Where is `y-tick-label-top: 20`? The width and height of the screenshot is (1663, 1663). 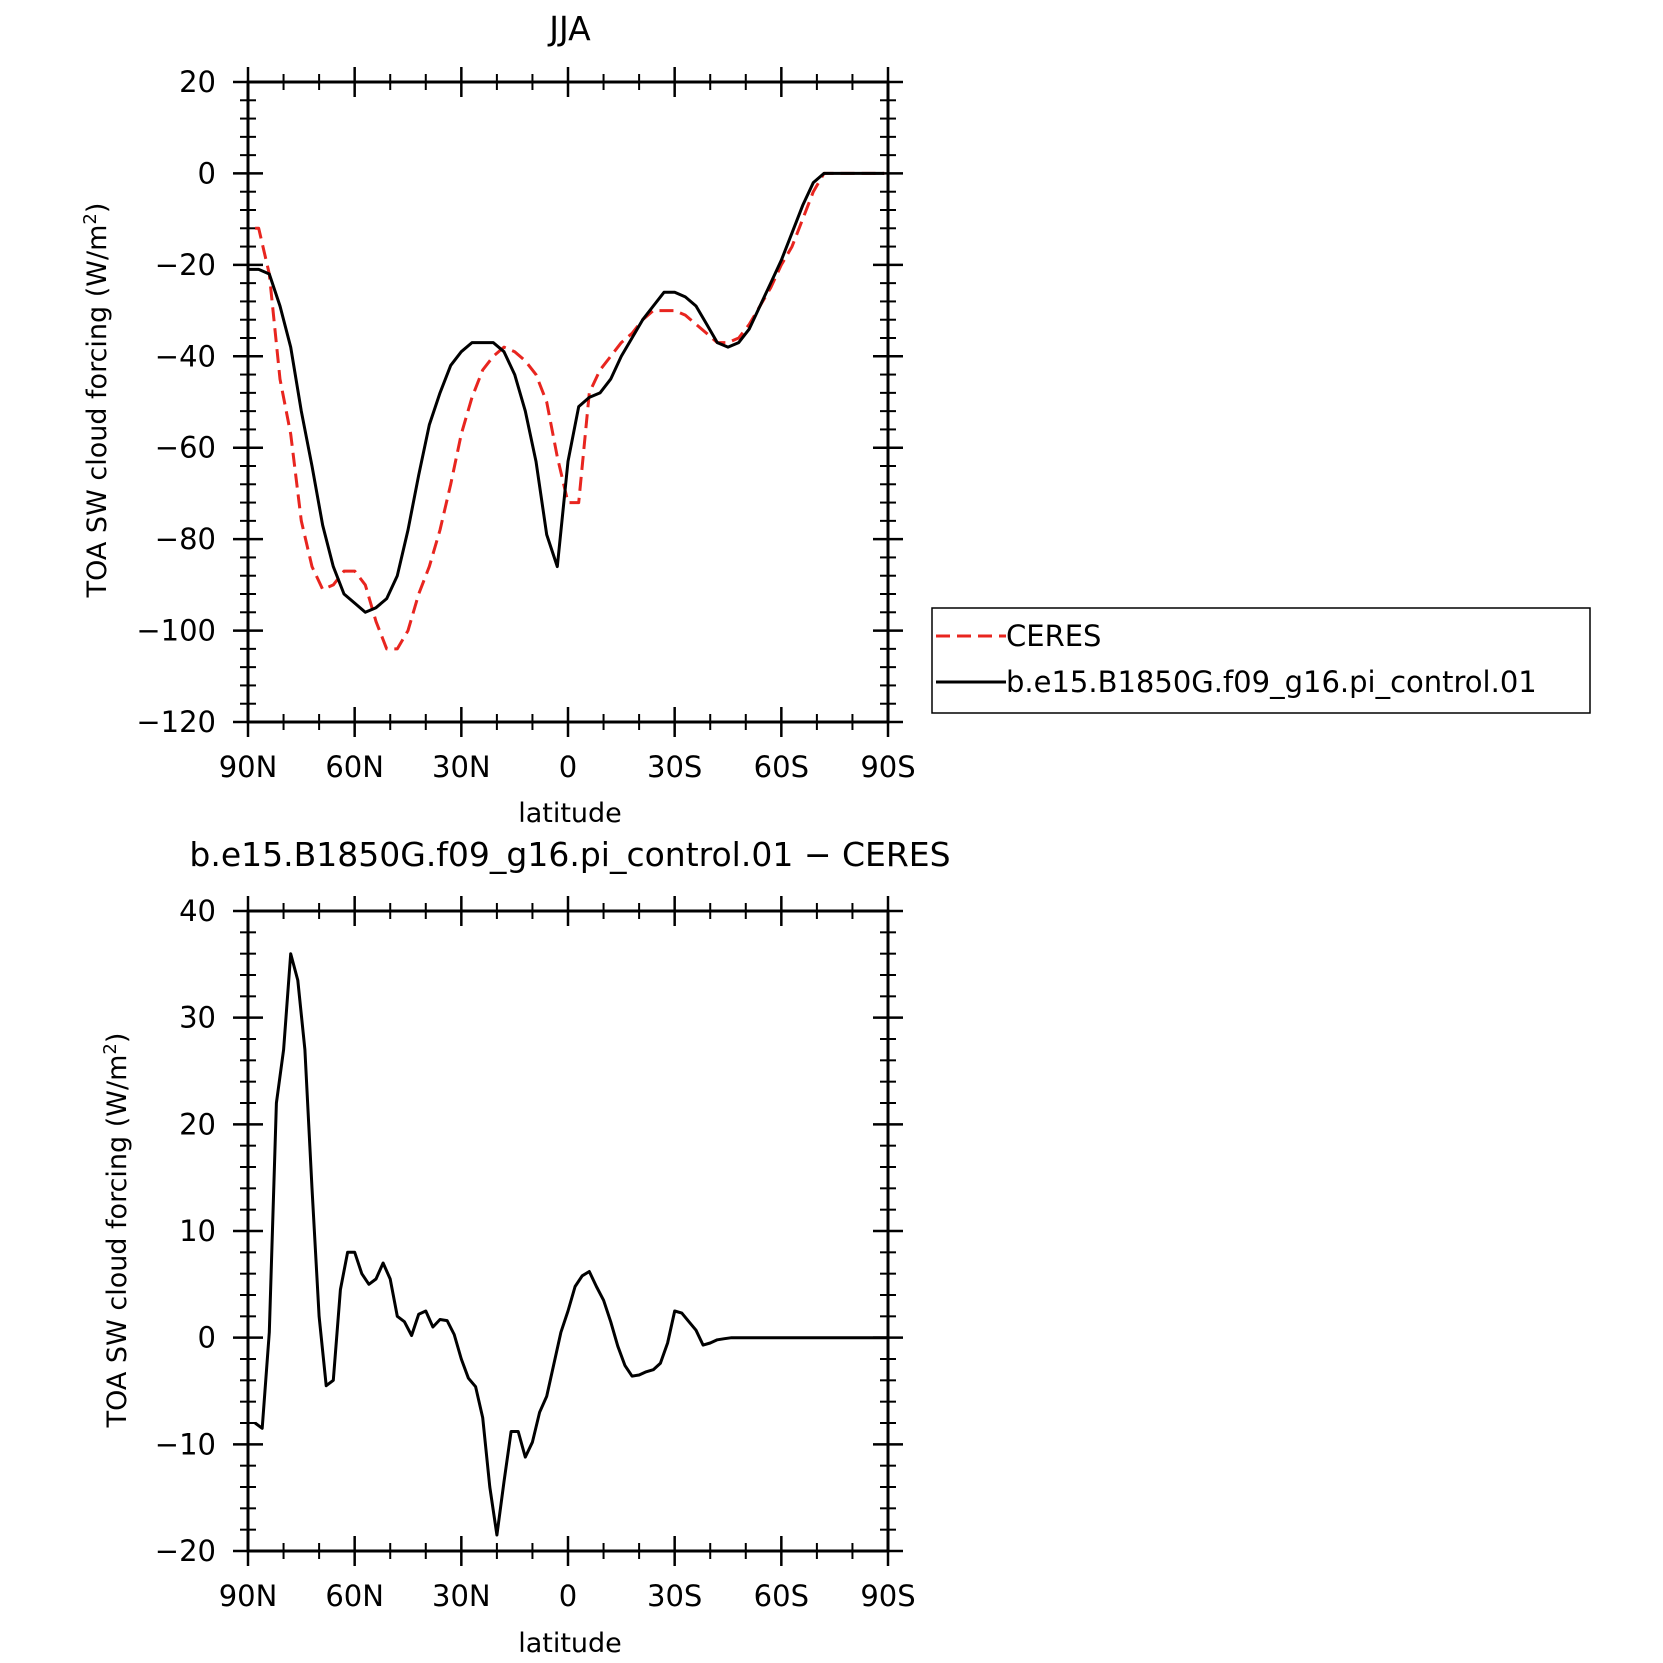
y-tick-label-top: 20 is located at coordinates (197, 82).